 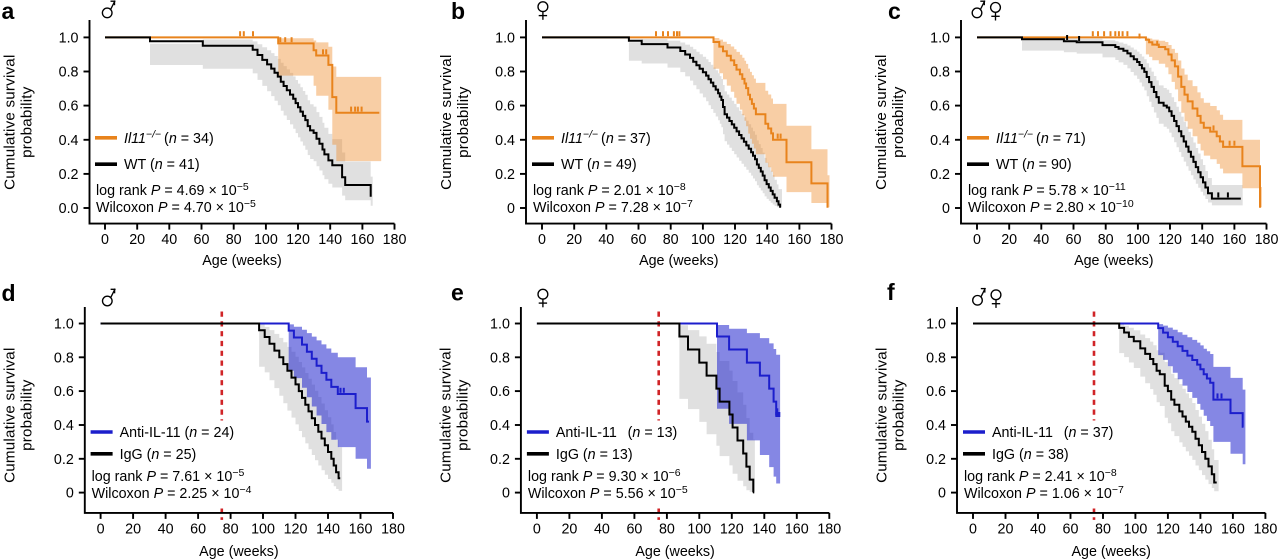 I want to click on svg-text: log rank P = 2.41 × 10−8, so click(x=1040, y=476).